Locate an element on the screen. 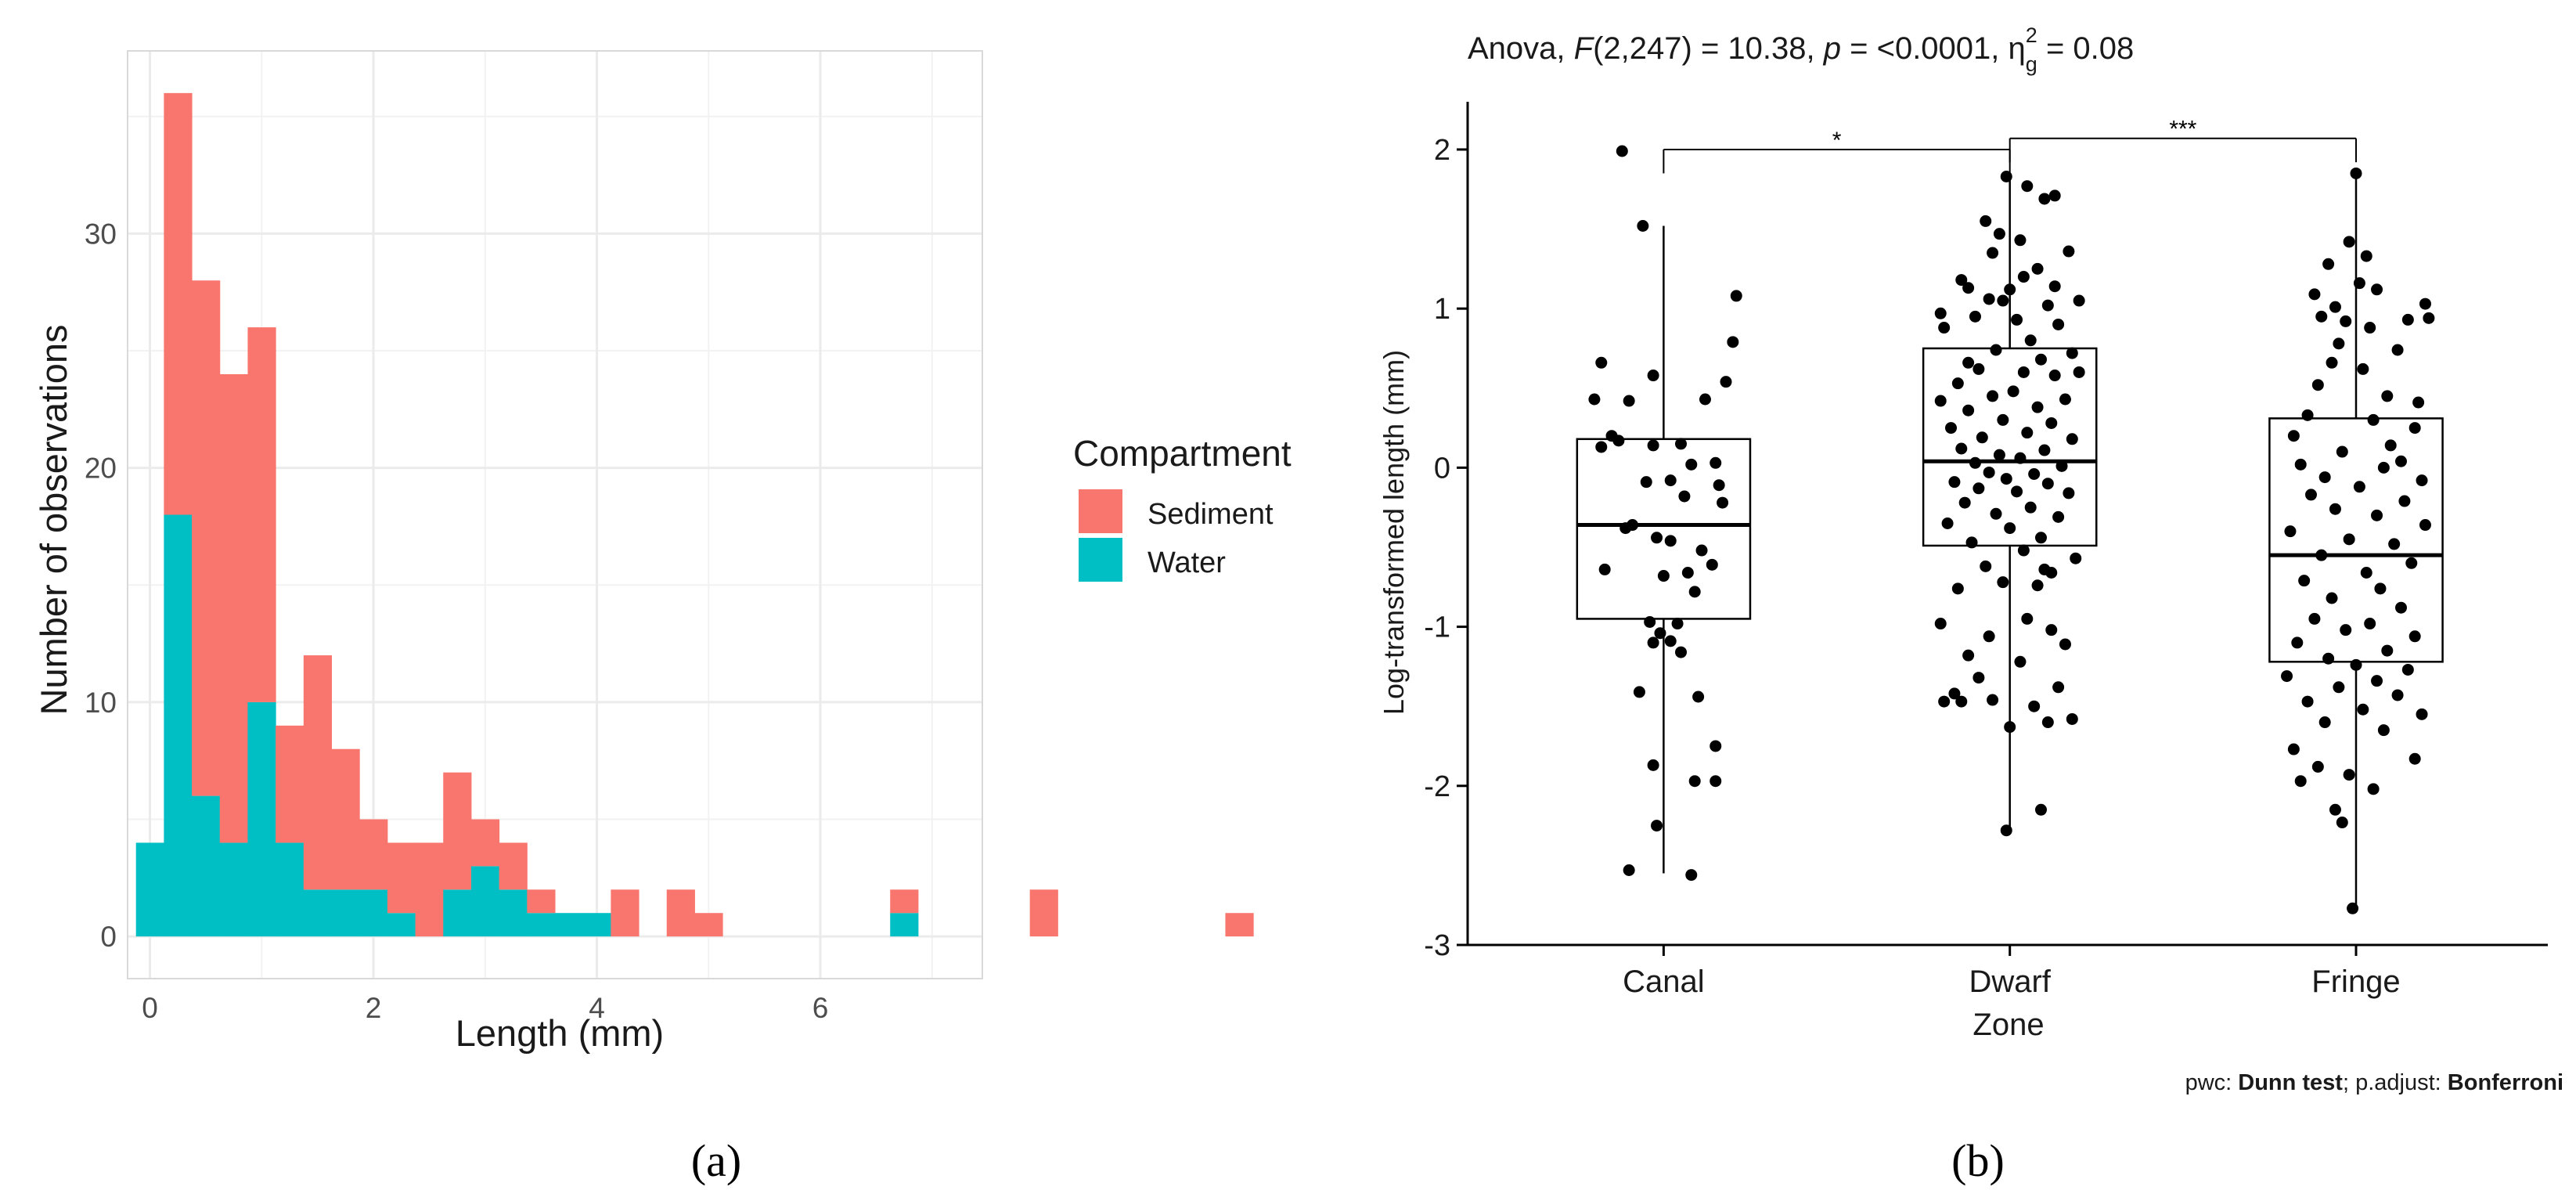  legend-swatch-water is located at coordinates (1100, 560).